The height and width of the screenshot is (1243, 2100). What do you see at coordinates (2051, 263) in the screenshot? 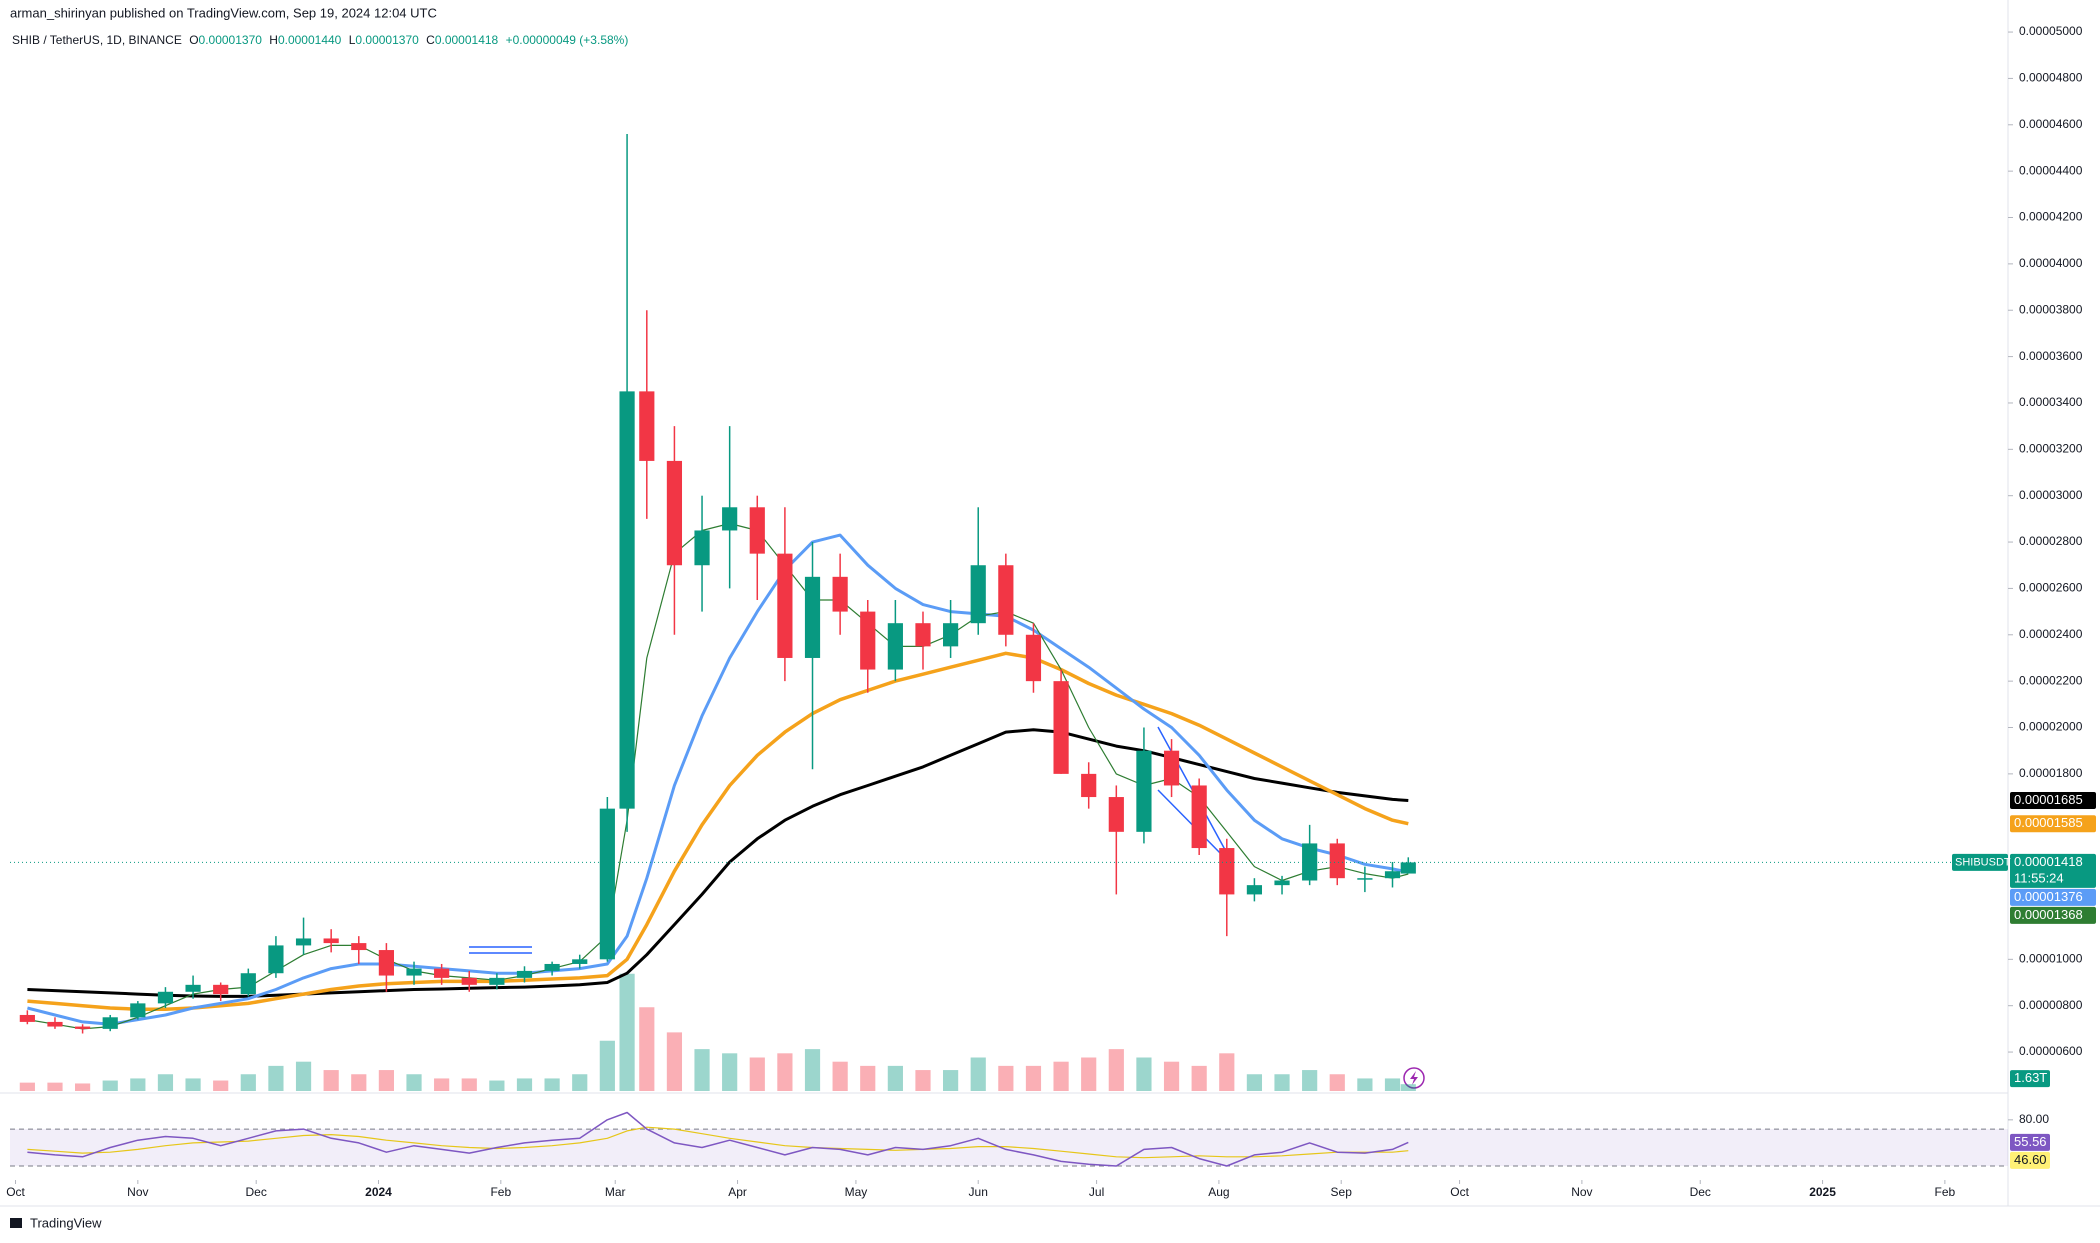
I see `y-tick-label: 0.00004000` at bounding box center [2051, 263].